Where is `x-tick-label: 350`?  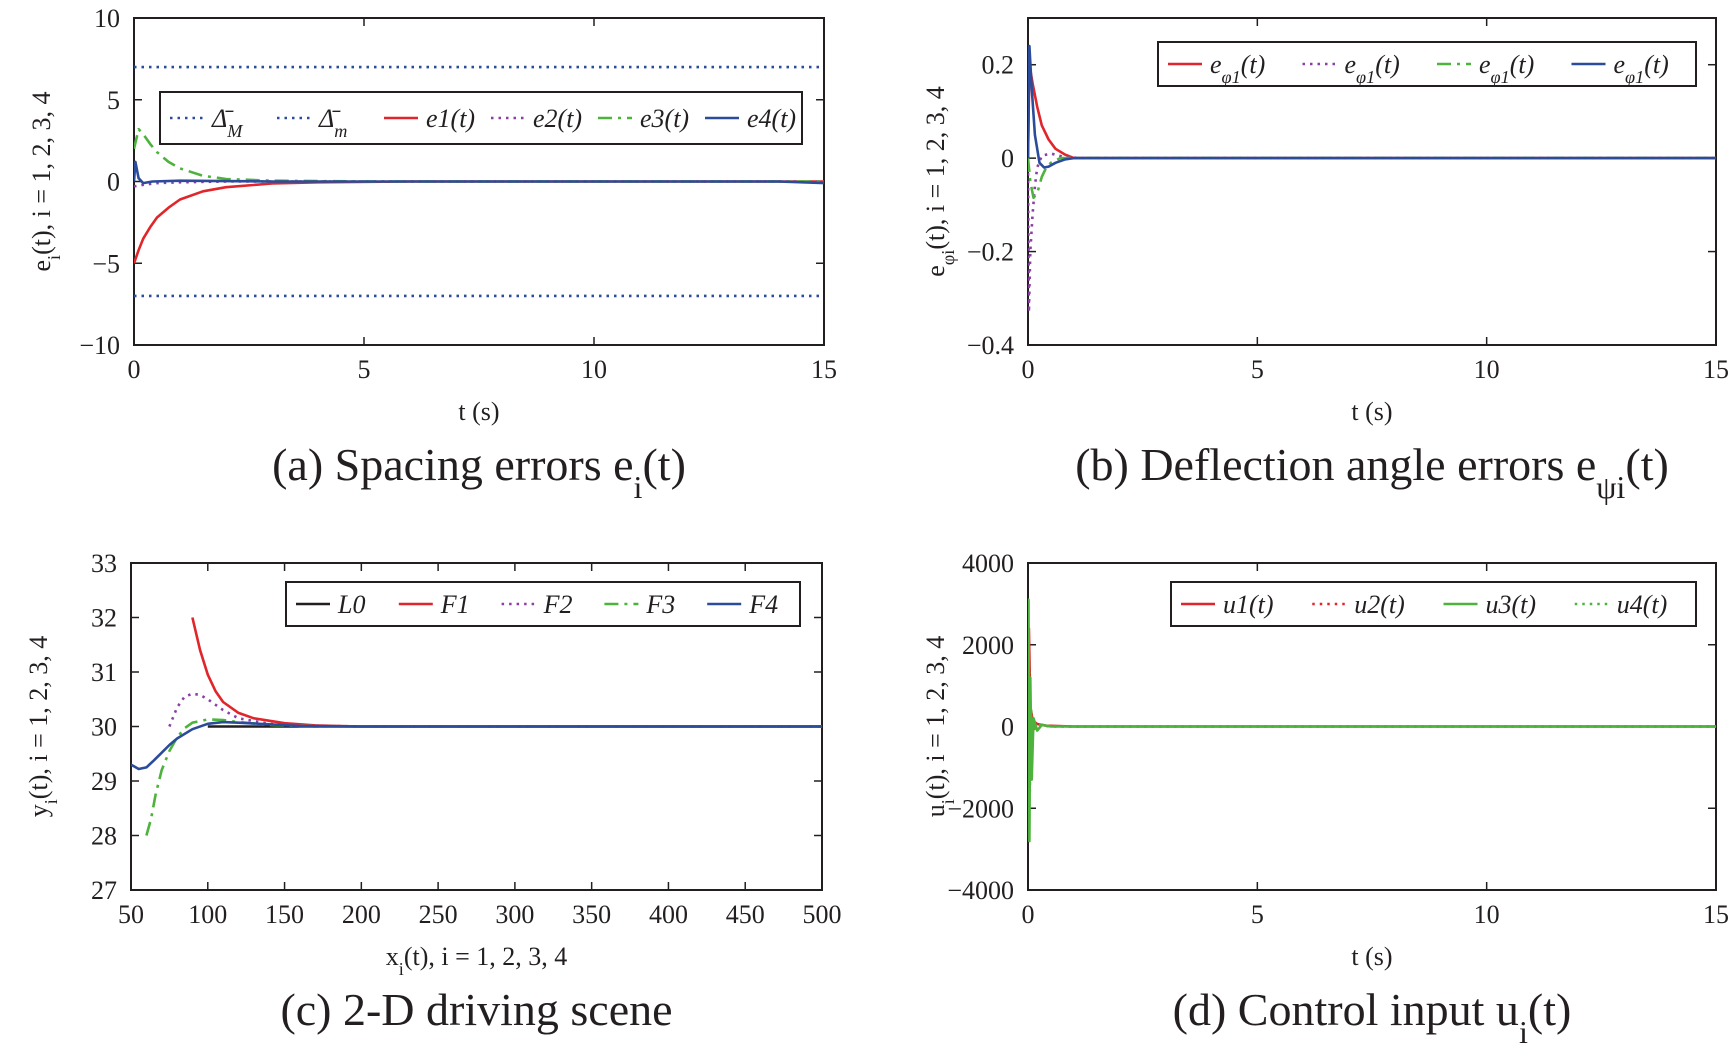
x-tick-label: 350 is located at coordinates (591, 914).